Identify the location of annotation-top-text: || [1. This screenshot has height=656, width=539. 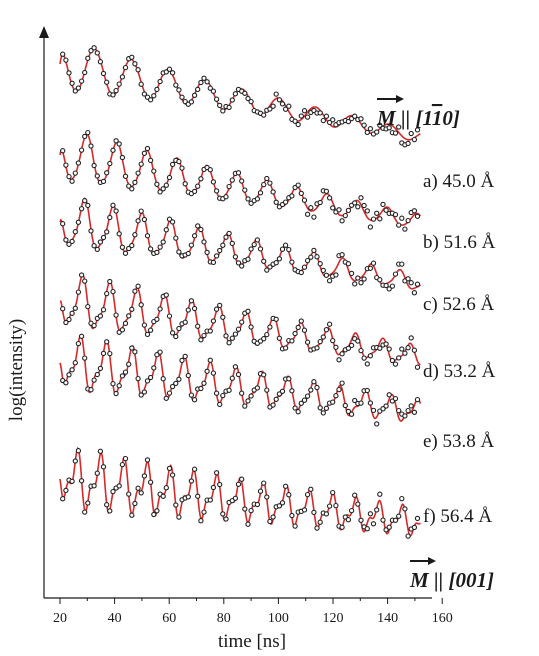
(416, 118).